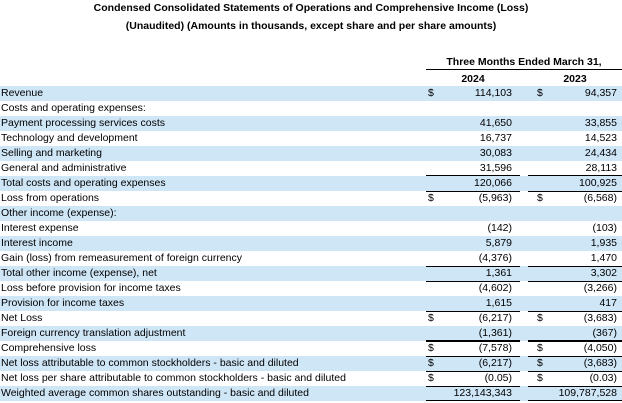 The image size is (622, 403). I want to click on value-2023: 3,302, so click(603, 273).